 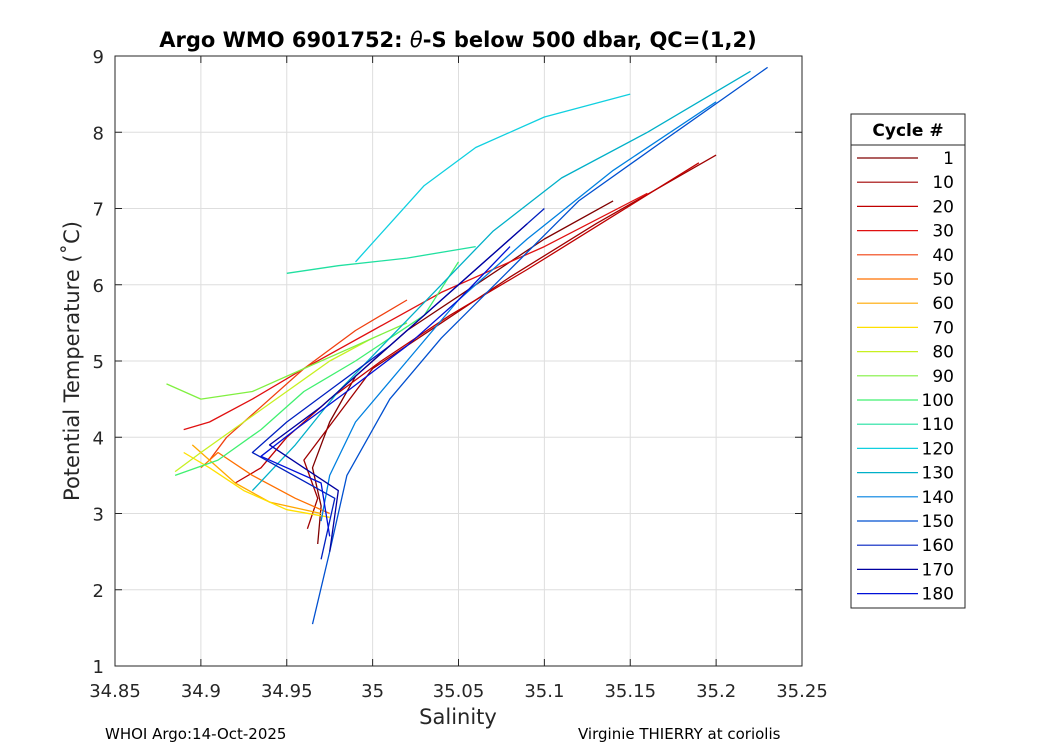 What do you see at coordinates (938, 474) in the screenshot?
I see `legend-label: 130` at bounding box center [938, 474].